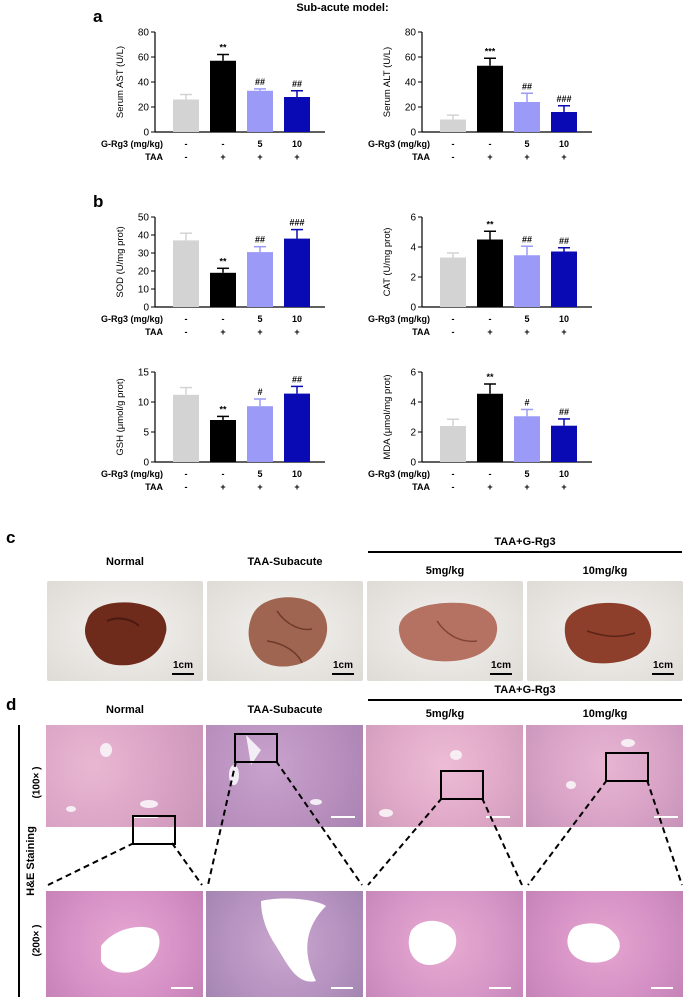  I want to click on y-axis-label: Serum ALT (U/L), so click(387, 82).